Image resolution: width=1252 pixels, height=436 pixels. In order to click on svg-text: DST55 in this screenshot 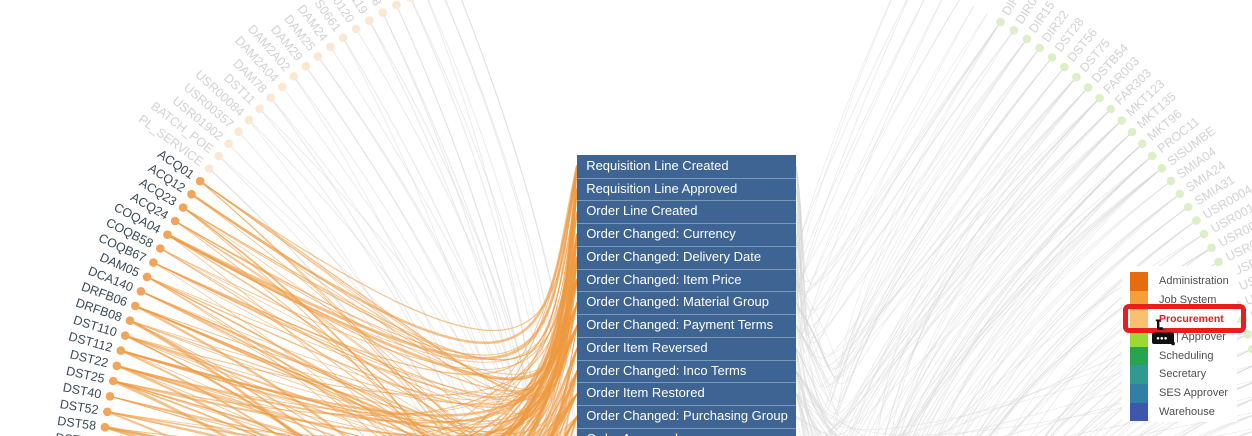, I will do `click(75, 433)`.